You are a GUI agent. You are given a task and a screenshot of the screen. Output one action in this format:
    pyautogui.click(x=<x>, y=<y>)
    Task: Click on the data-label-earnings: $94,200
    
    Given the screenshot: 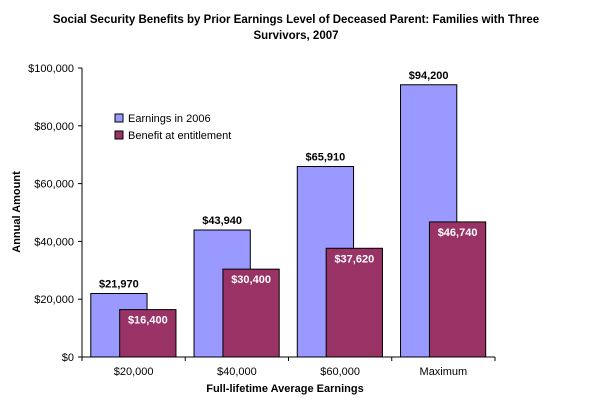 What is the action you would take?
    pyautogui.click(x=429, y=76)
    